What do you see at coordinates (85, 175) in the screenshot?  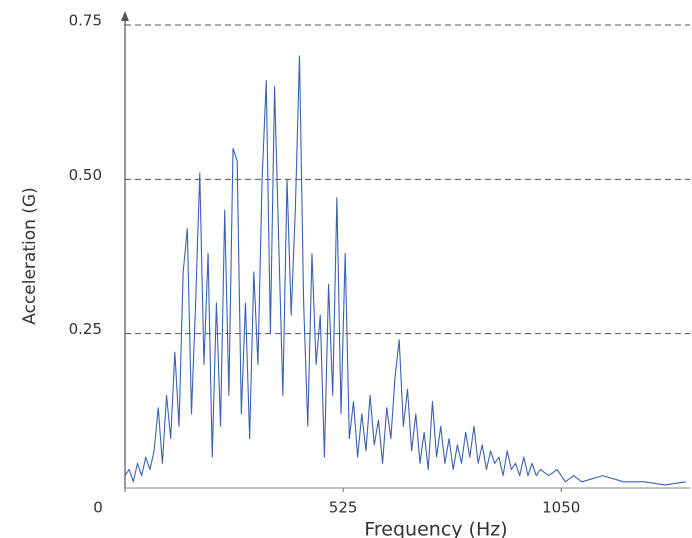 I see `y-tick-label: 0.50` at bounding box center [85, 175].